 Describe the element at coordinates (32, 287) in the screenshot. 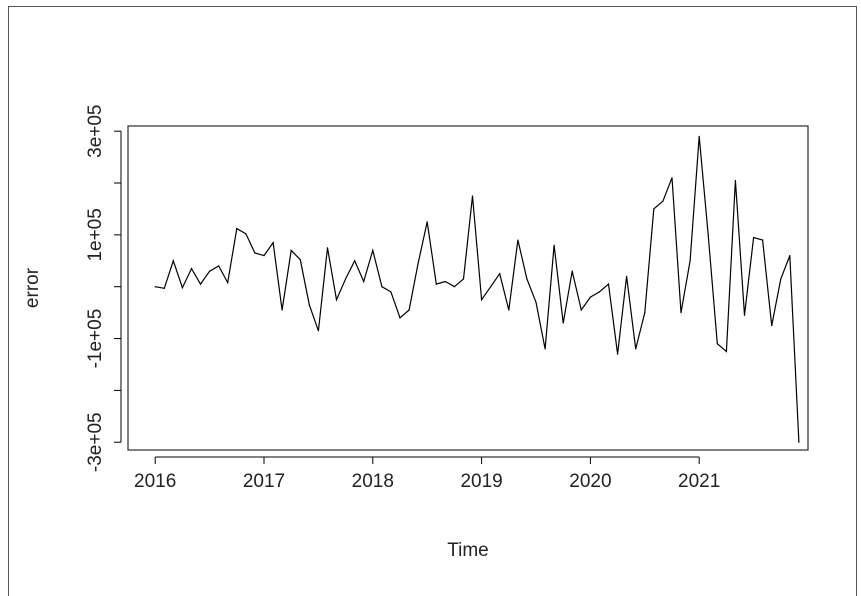

I see `y-axis-label: error` at that location.